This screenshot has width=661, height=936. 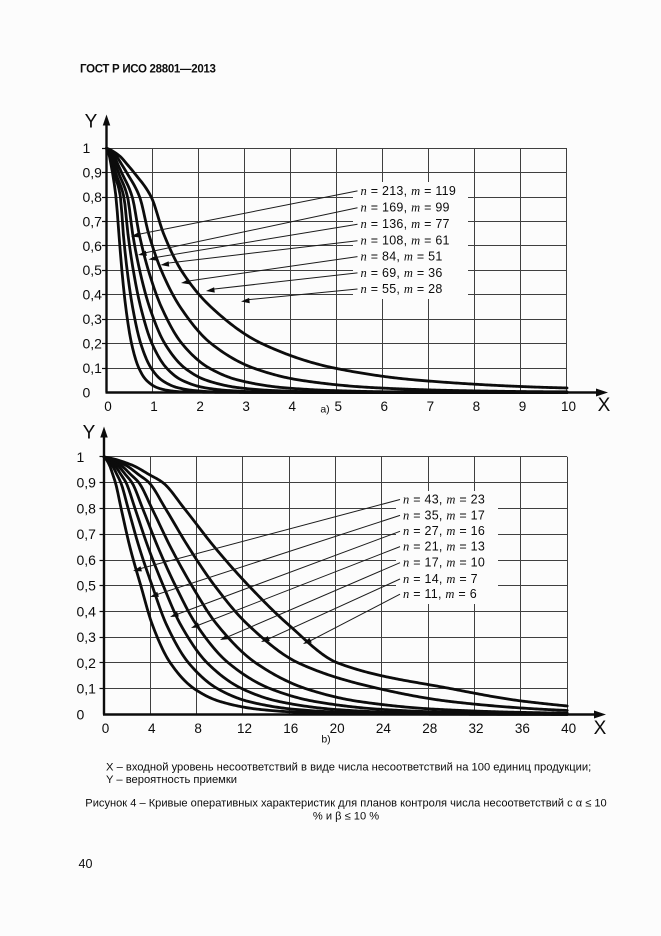 What do you see at coordinates (385, 406) in the screenshot?
I see `svg-text: 6` at bounding box center [385, 406].